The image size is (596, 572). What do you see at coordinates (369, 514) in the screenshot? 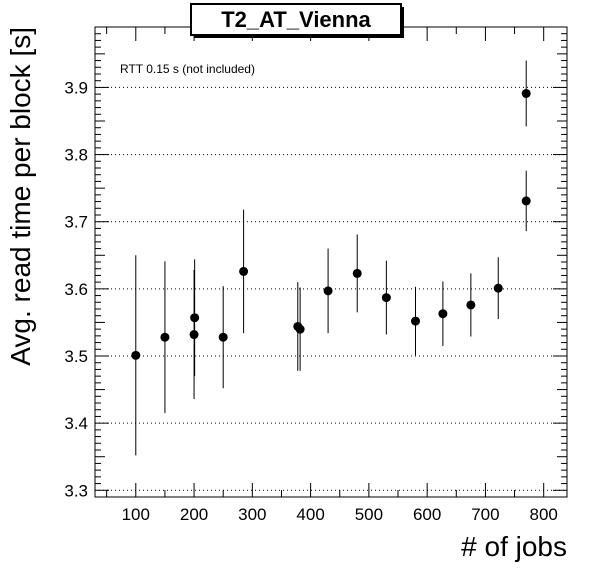
I see `x-tick-label: 500` at bounding box center [369, 514].